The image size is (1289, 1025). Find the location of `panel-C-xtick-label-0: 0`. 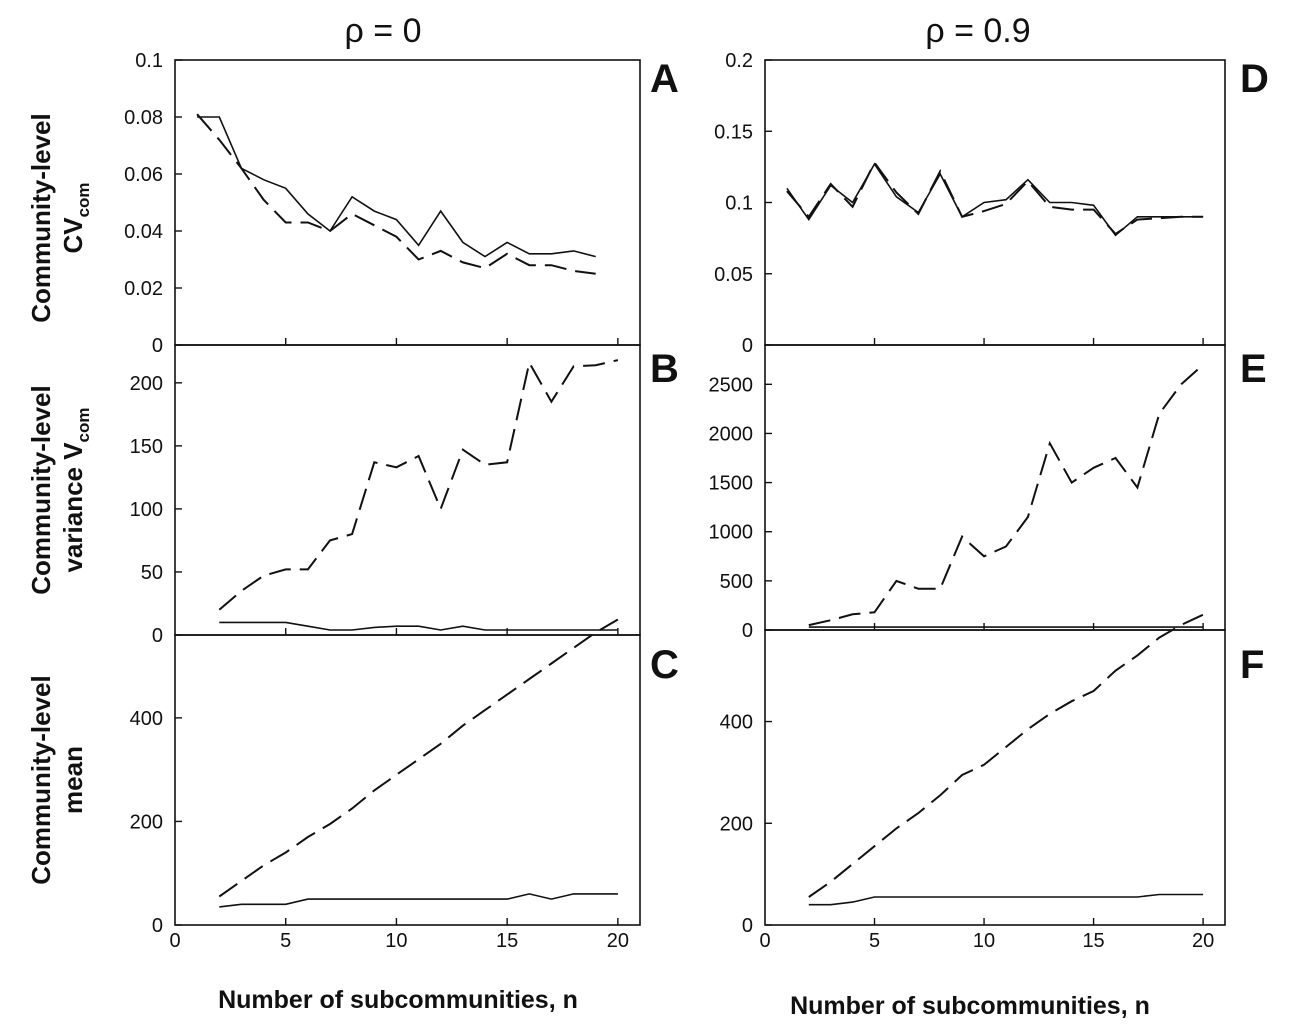

panel-C-xtick-label-0: 0 is located at coordinates (174, 941).